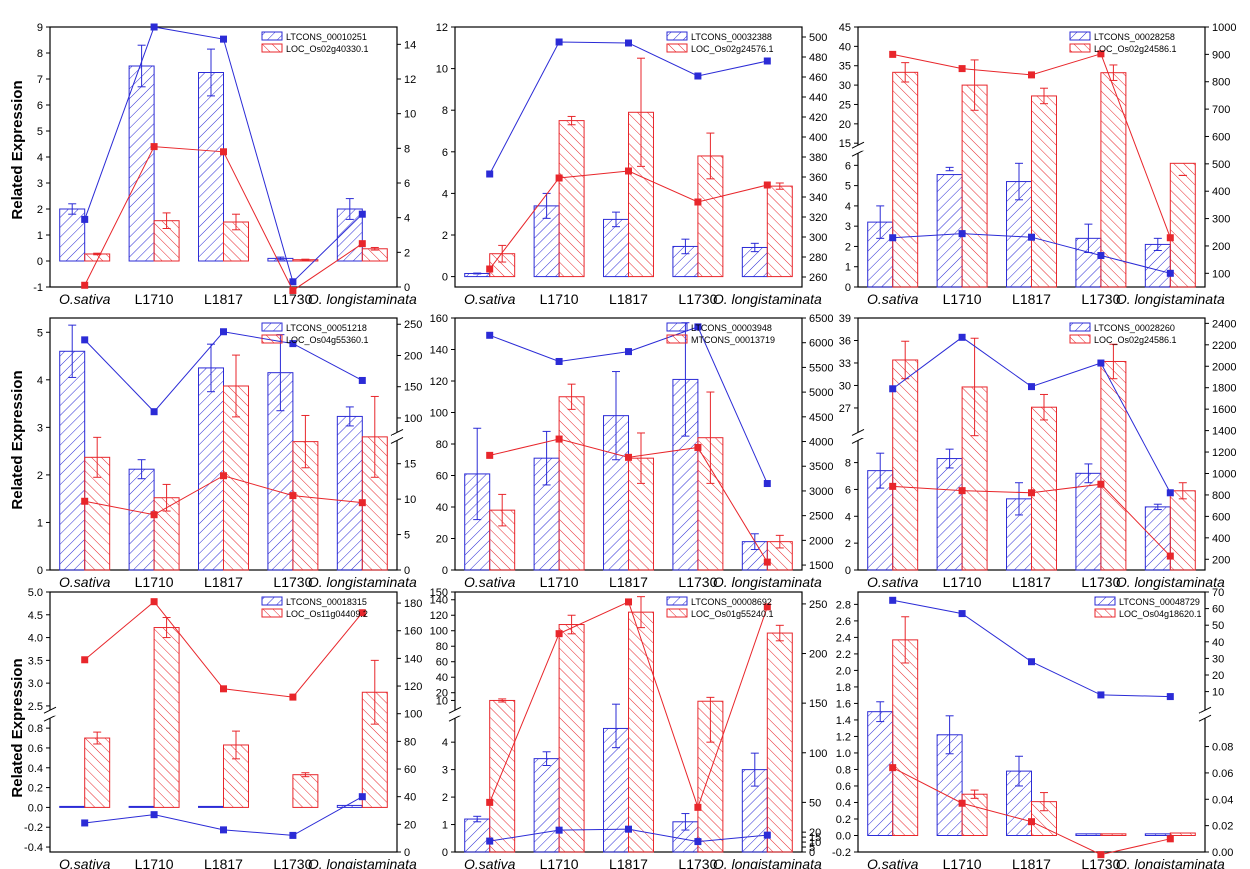  I want to click on right-tick-label: 0.06, so click(1222, 774).